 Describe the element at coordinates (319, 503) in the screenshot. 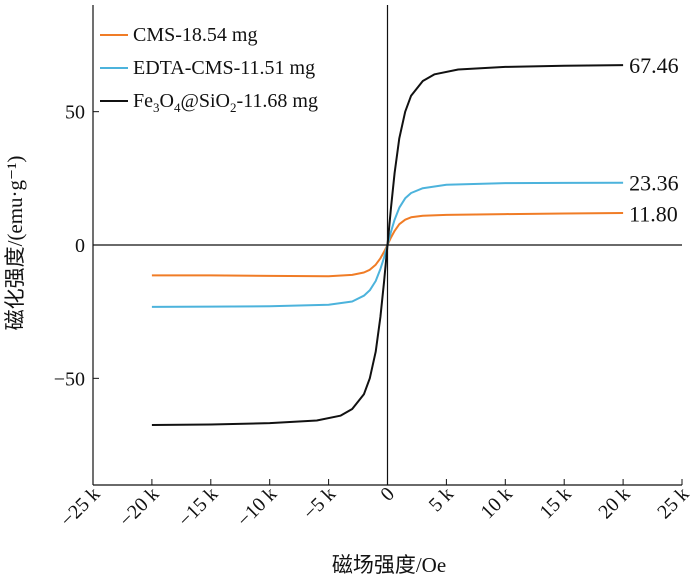

I see `x-tick-label: −5 k` at that location.